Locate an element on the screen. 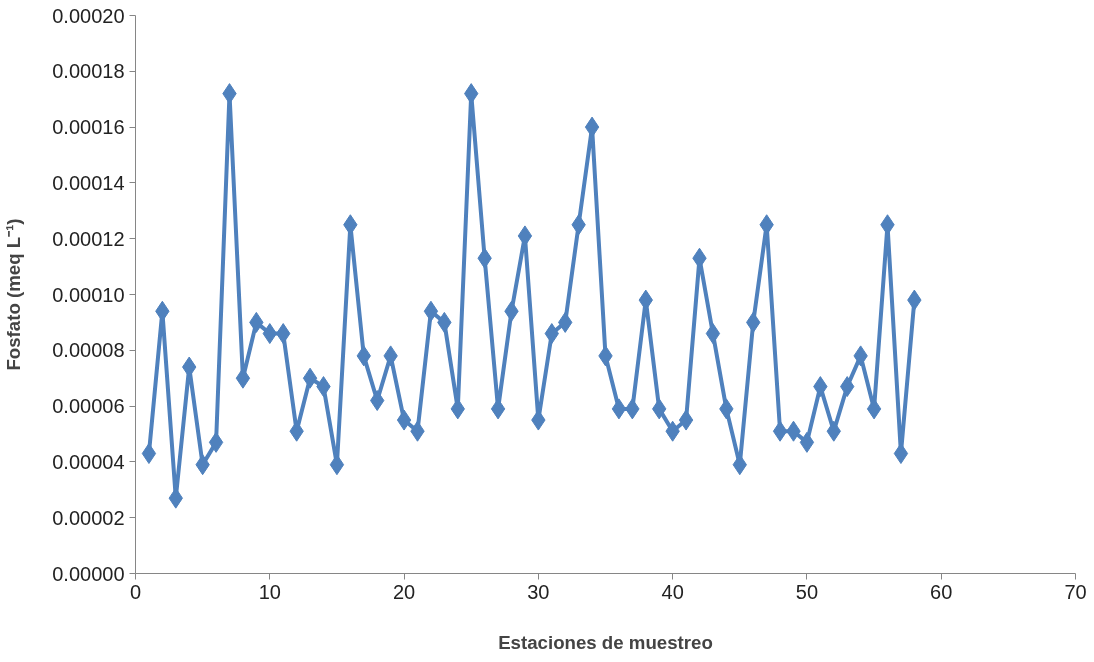 This screenshot has height=662, width=1094. y-tick-label: 0.00006 is located at coordinates (88, 406).